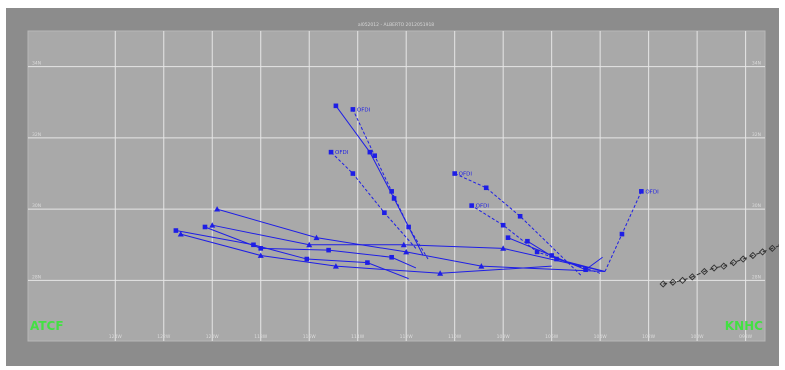 This screenshot has width=785, height=370. Describe the element at coordinates (116, 337) in the screenshot. I see `x-tick-label: 124W` at that location.